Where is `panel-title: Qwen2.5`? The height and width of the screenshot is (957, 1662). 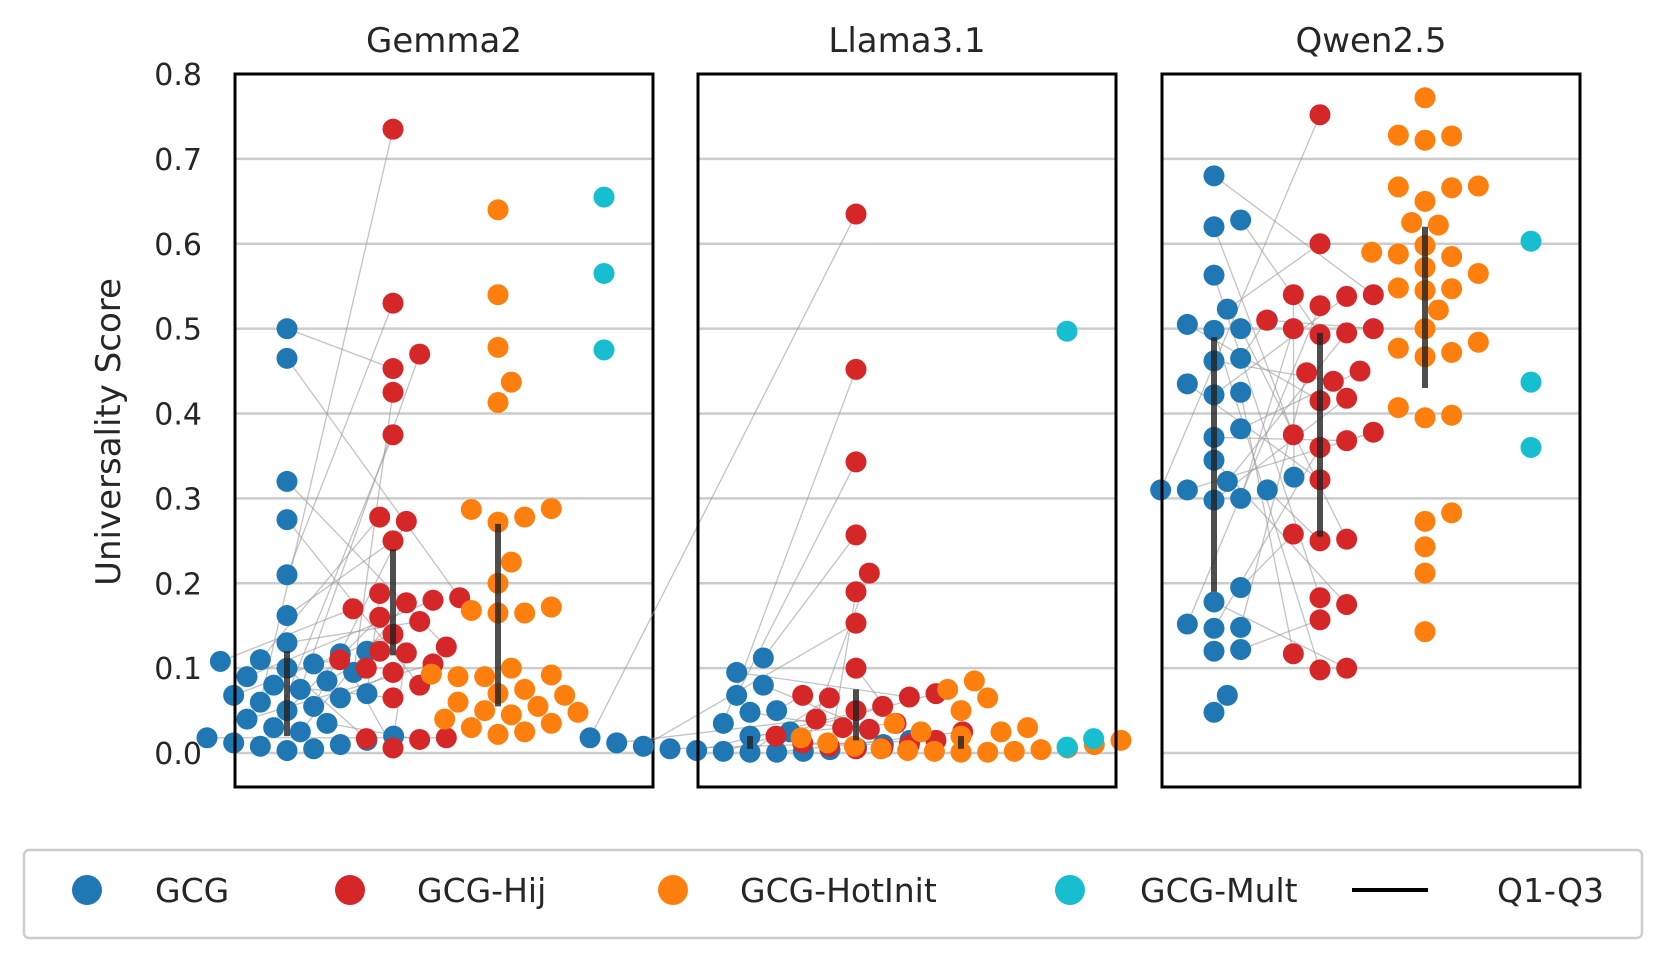
panel-title: Qwen2.5 is located at coordinates (1370, 41).